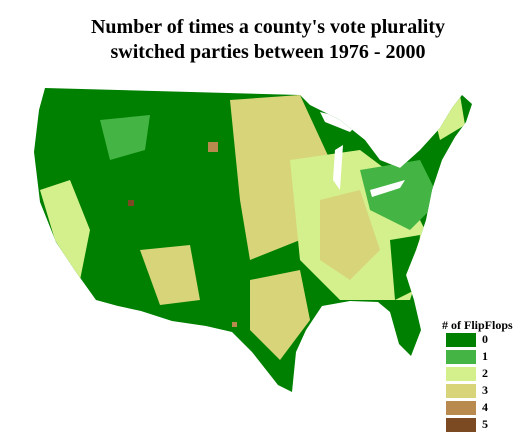  I want to click on title-line: switched parties between 1976 - 2000, so click(268, 52).